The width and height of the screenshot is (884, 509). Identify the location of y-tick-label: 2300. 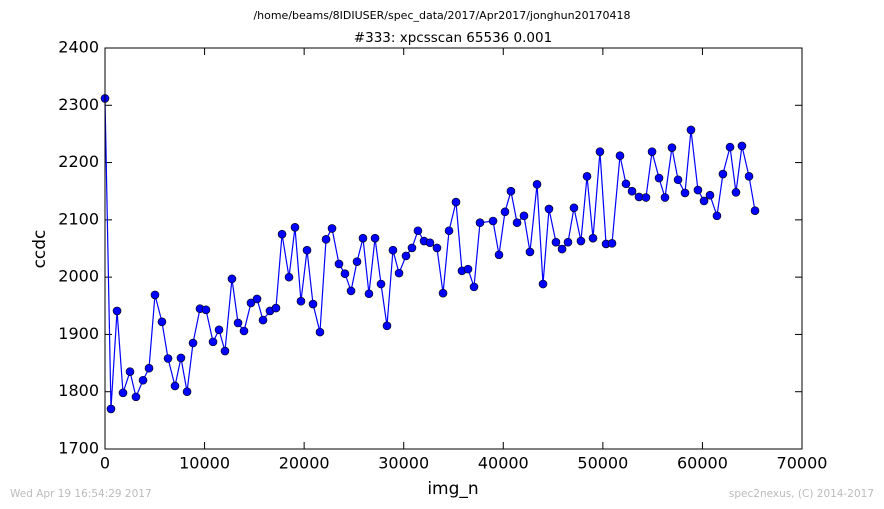
(78, 104).